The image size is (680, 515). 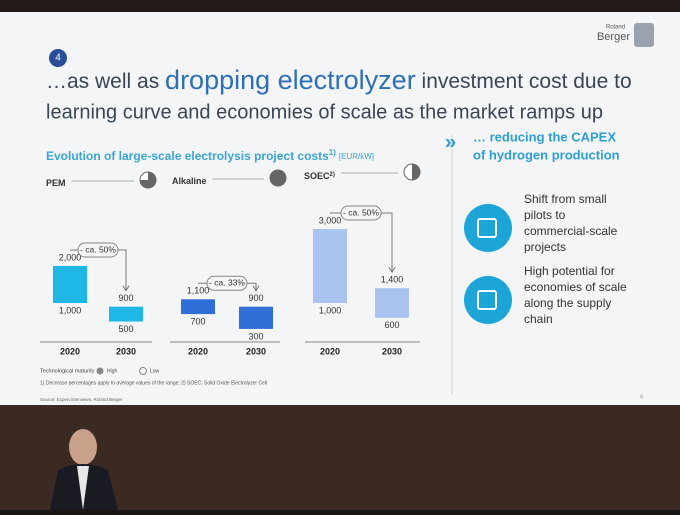 What do you see at coordinates (100, 371) in the screenshot?
I see `legend-high-icon` at bounding box center [100, 371].